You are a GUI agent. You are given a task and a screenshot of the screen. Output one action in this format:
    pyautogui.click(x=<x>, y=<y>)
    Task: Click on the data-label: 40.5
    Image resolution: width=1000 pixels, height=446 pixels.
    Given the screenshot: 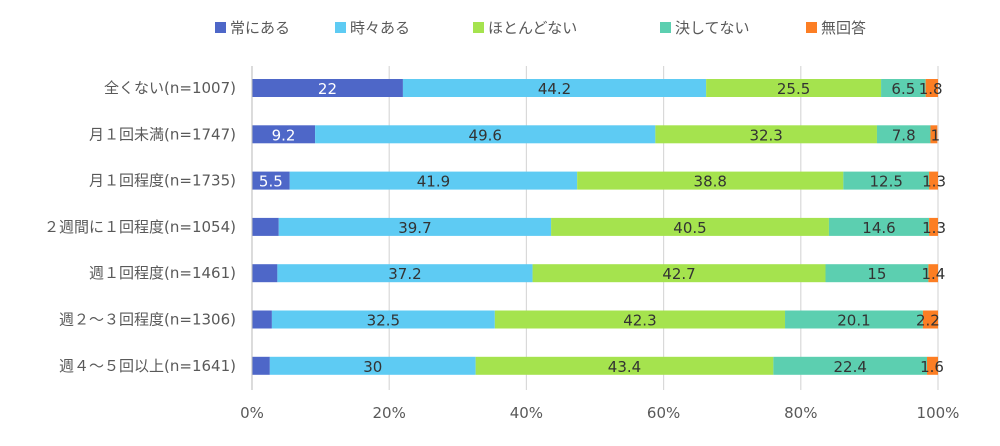 What is the action you would take?
    pyautogui.click(x=689, y=228)
    